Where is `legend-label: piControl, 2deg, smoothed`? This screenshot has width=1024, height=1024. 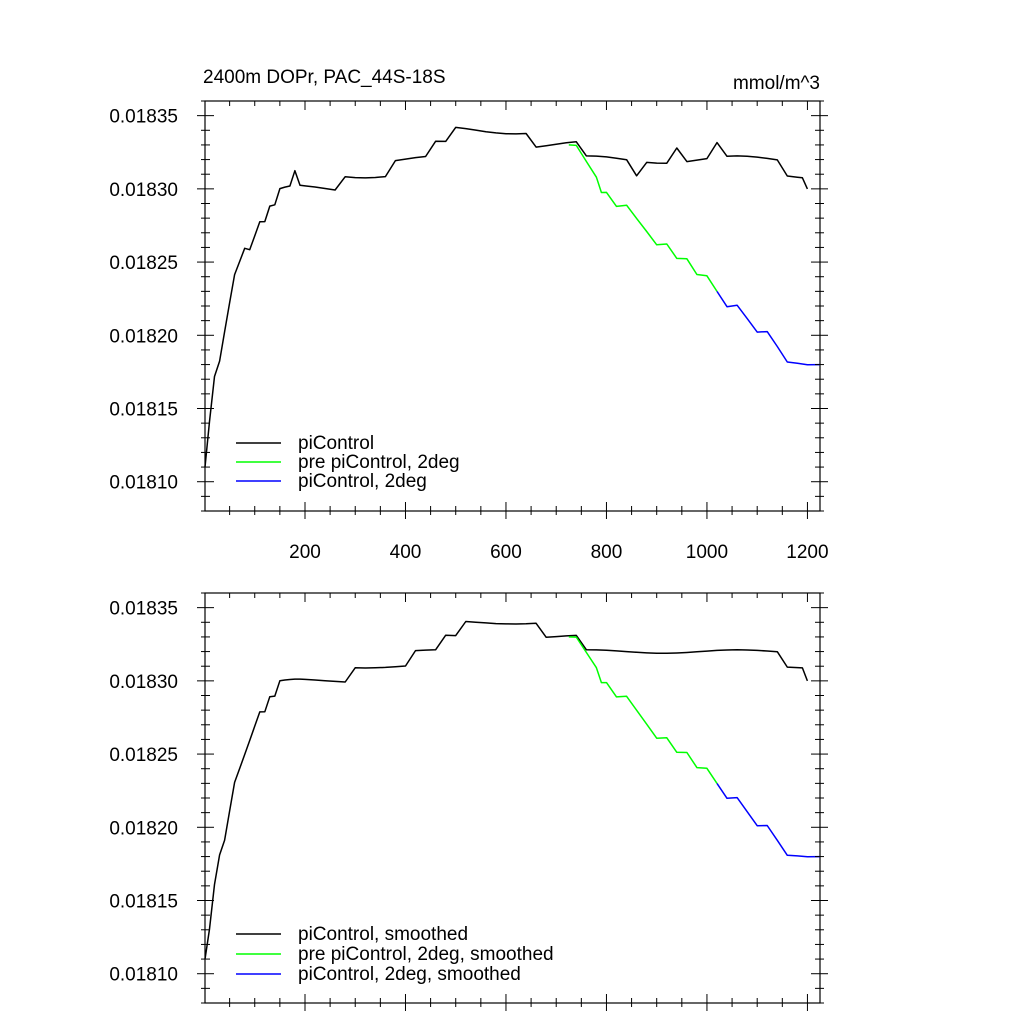 legend-label: piControl, 2deg, smoothed is located at coordinates (409, 974).